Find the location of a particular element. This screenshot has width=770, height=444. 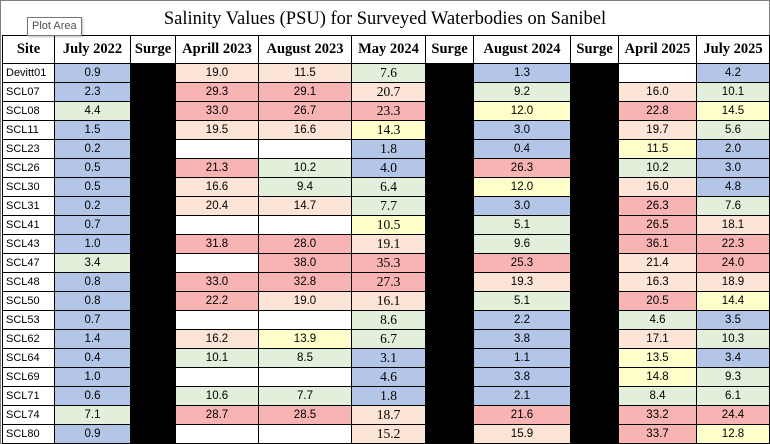

value-cell-may-2024: 19.1 is located at coordinates (388, 244).